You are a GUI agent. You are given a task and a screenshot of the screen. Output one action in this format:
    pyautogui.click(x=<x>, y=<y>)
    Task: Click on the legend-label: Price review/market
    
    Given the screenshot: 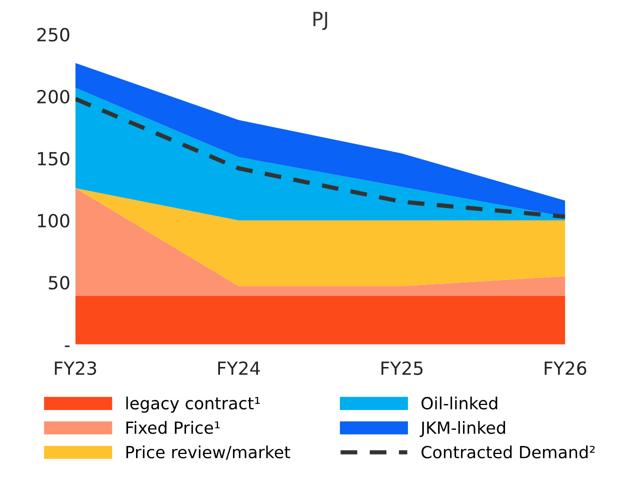 What is the action you would take?
    pyautogui.click(x=208, y=453)
    